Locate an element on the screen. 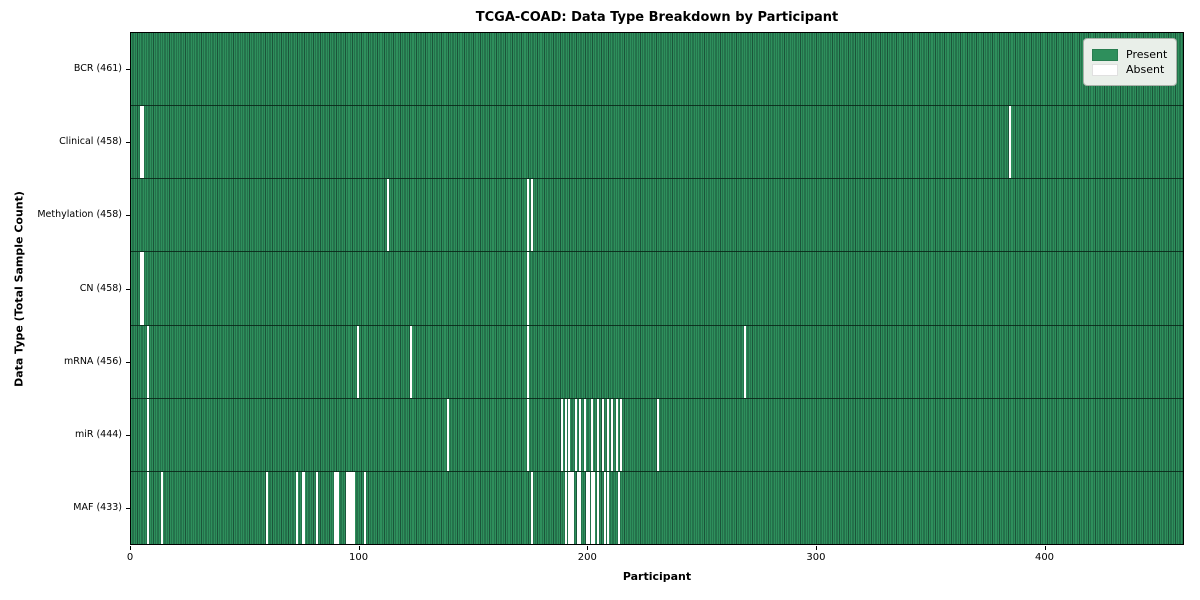 This screenshot has width=1200, height=600. y-tick-label: miR (444) is located at coordinates (98, 435).